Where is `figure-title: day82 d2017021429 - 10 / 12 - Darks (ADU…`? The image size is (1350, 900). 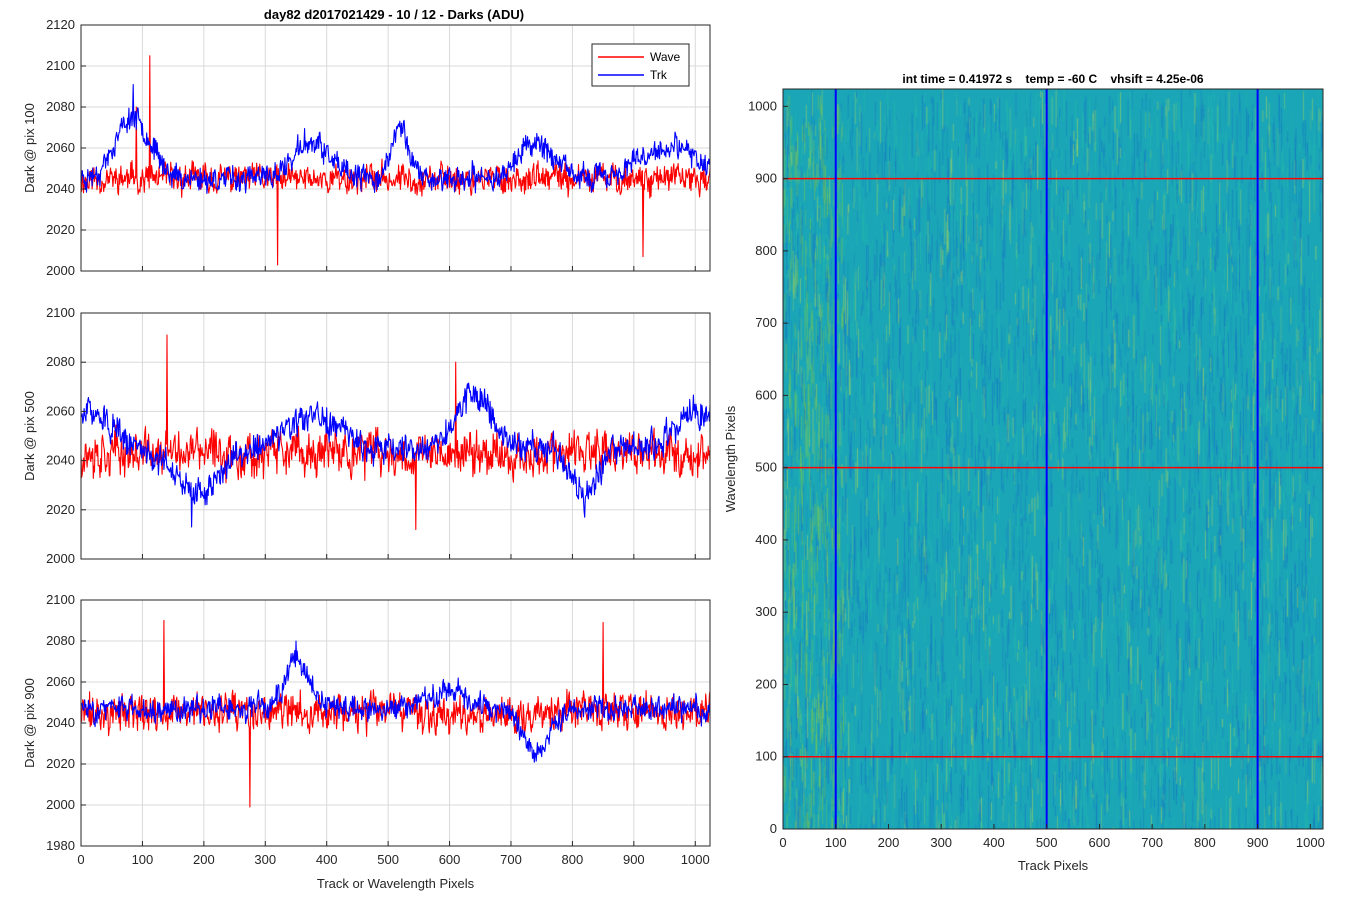
figure-title: day82 d2017021429 - 10 / 12 - Darks (ADU… is located at coordinates (394, 14).